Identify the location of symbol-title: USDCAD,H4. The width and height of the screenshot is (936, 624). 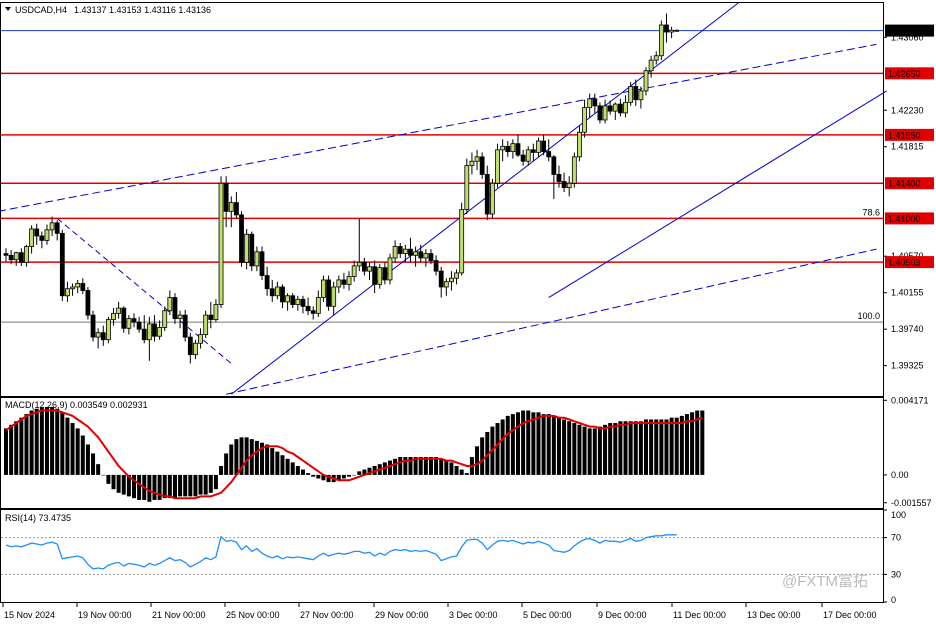
(41, 10).